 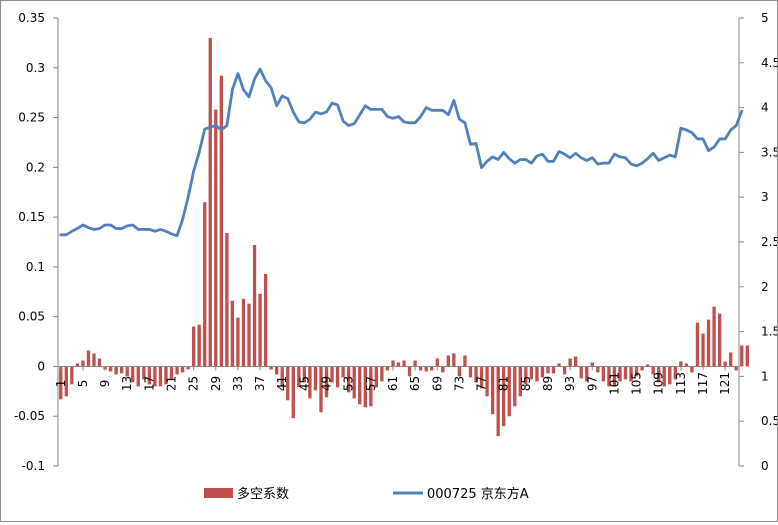 What do you see at coordinates (437, 383) in the screenshot?
I see `category-tick-label: 69` at bounding box center [437, 383].